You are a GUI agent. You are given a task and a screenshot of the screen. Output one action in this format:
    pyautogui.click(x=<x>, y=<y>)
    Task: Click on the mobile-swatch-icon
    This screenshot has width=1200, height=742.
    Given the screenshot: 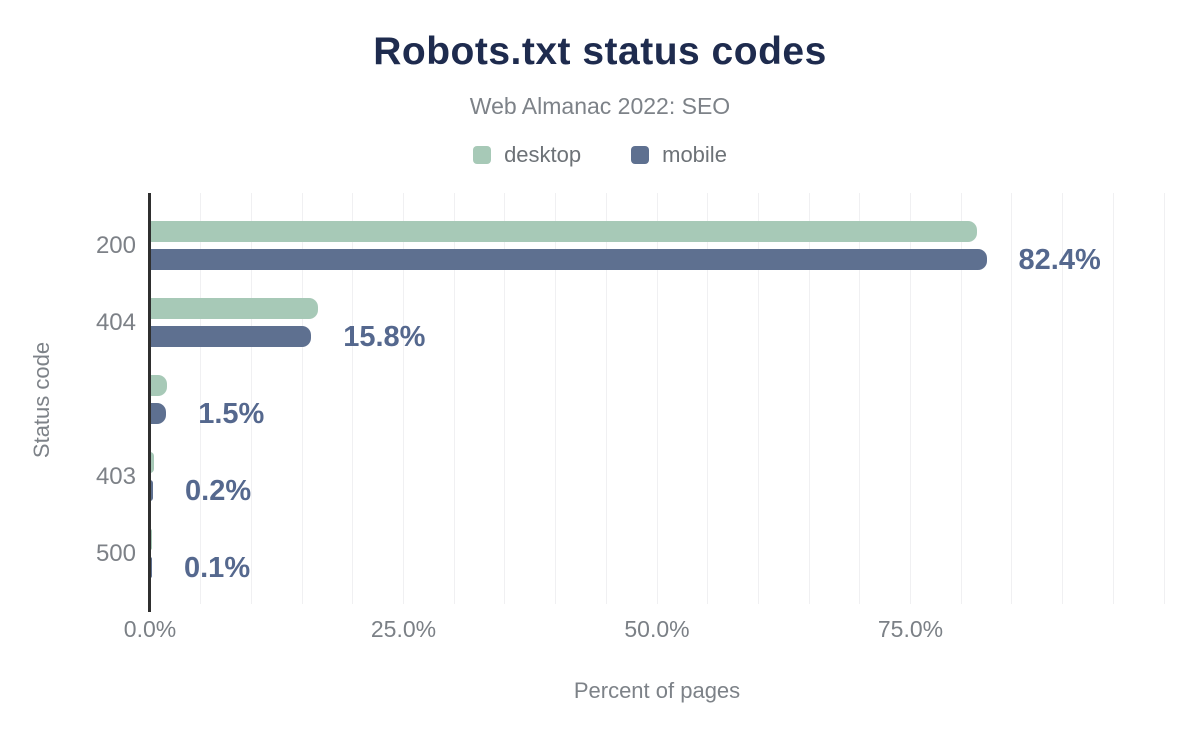 What is the action you would take?
    pyautogui.click(x=640, y=155)
    